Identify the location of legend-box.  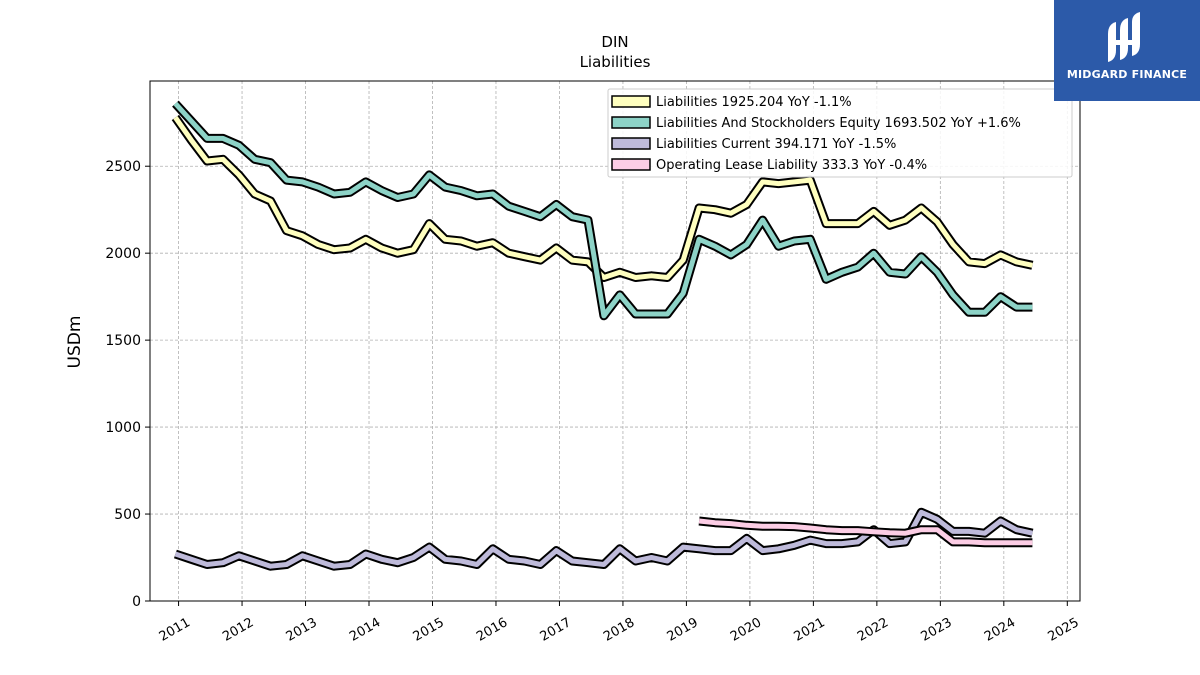
(840, 133).